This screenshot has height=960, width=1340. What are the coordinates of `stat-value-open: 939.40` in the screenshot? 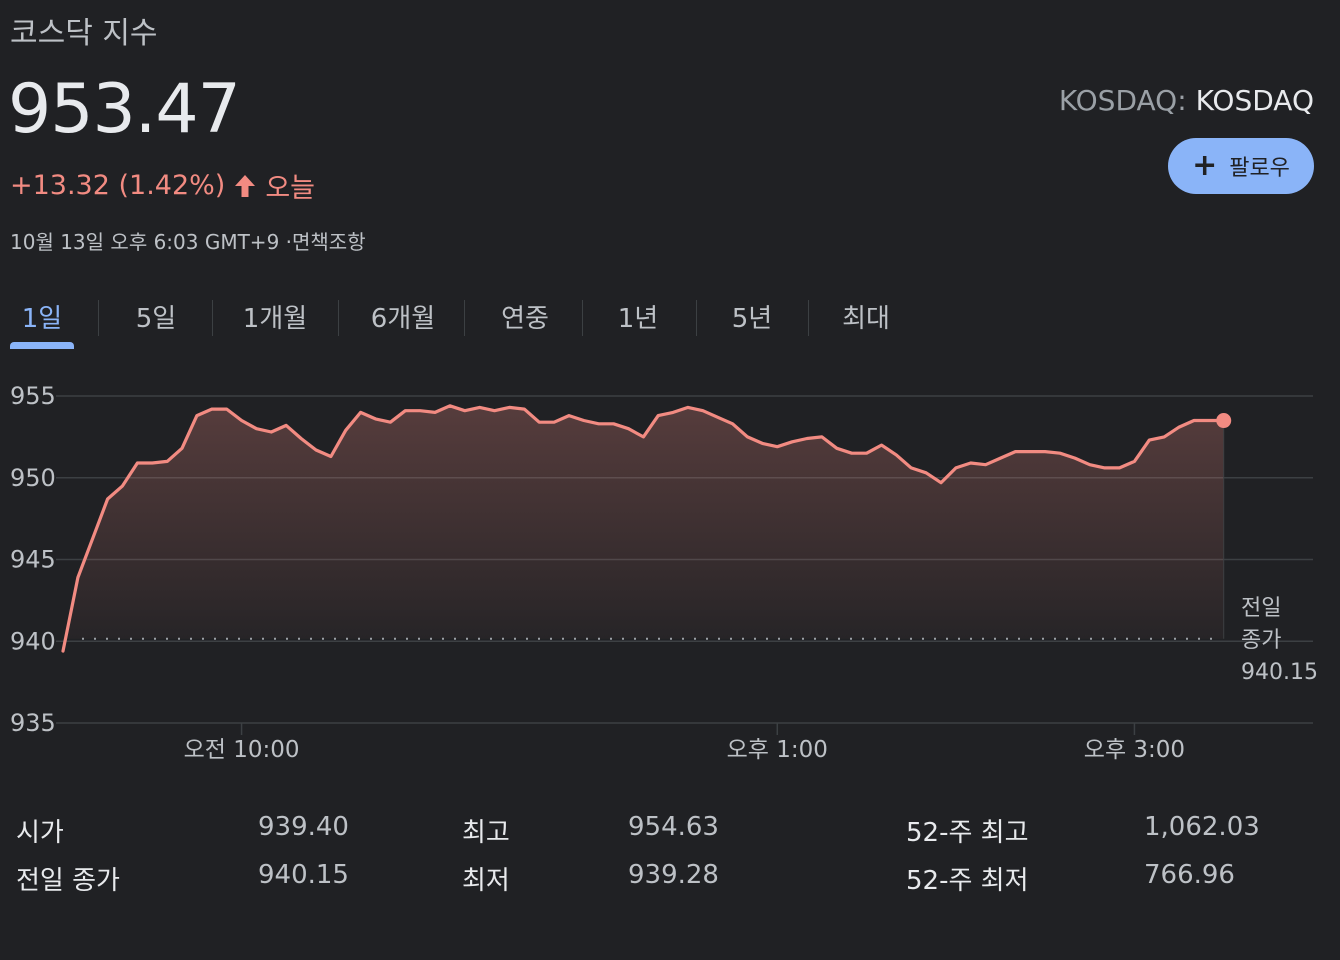 It's located at (303, 827).